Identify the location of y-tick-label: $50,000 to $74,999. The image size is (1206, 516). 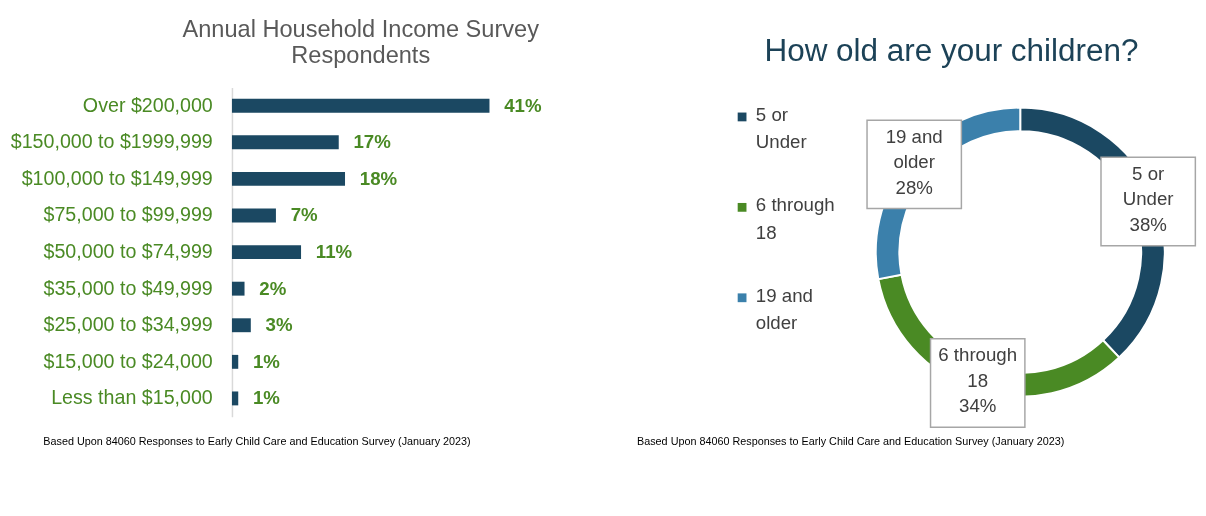
(128, 250).